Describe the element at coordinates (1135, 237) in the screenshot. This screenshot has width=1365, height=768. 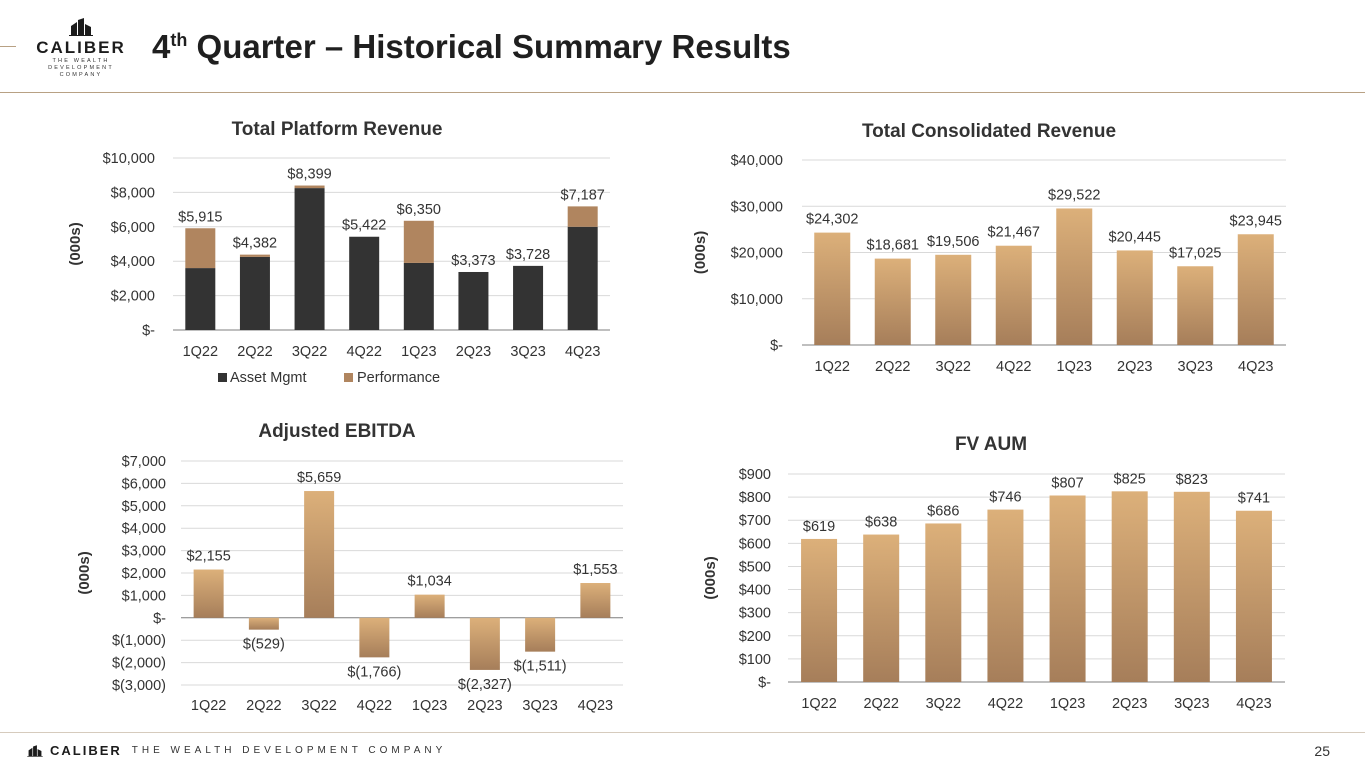
I see `data-label: $20,445` at that location.